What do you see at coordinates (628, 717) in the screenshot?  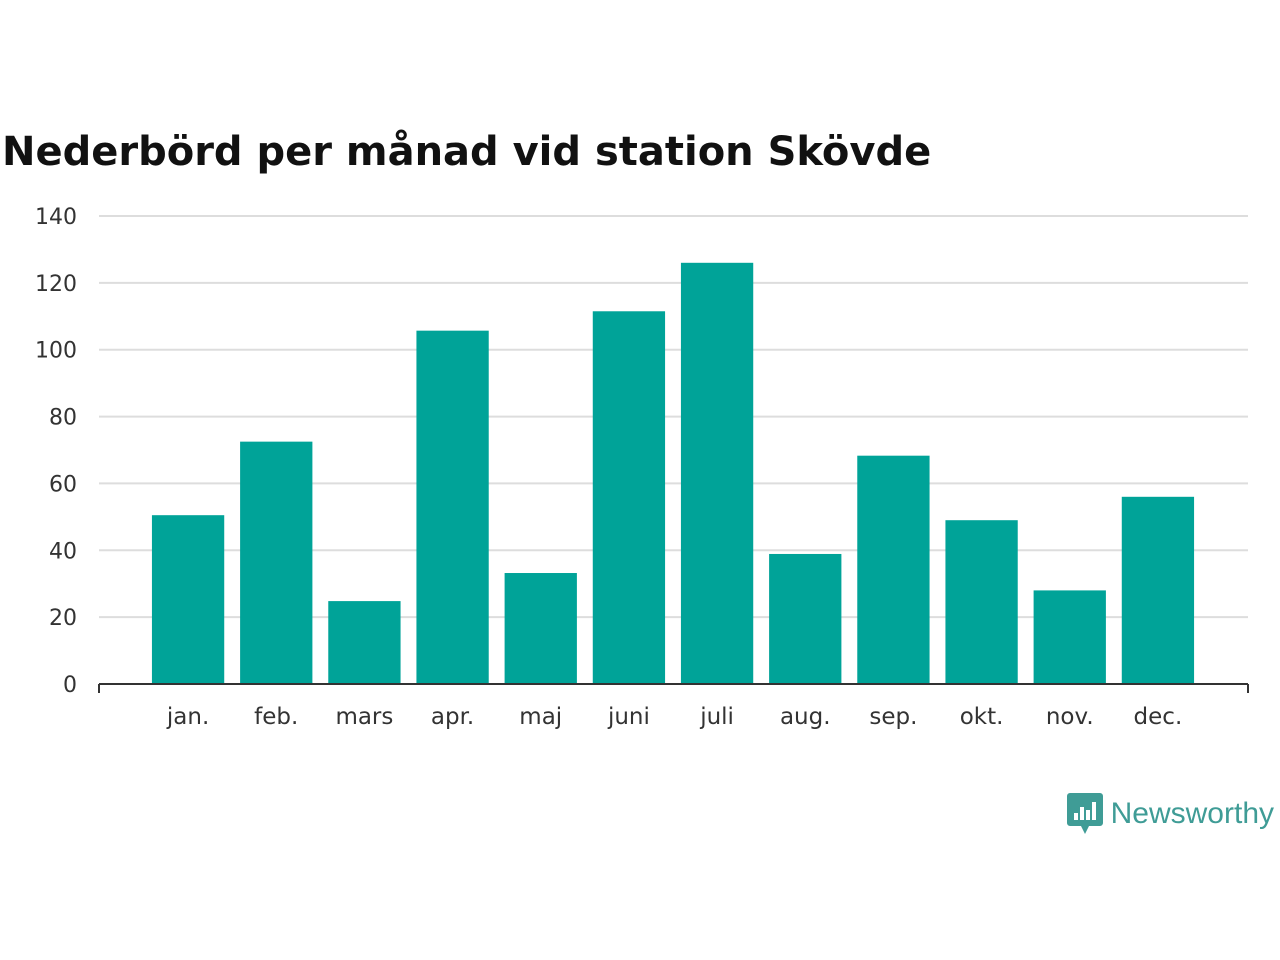 I see `x-tick-label: juni` at bounding box center [628, 717].